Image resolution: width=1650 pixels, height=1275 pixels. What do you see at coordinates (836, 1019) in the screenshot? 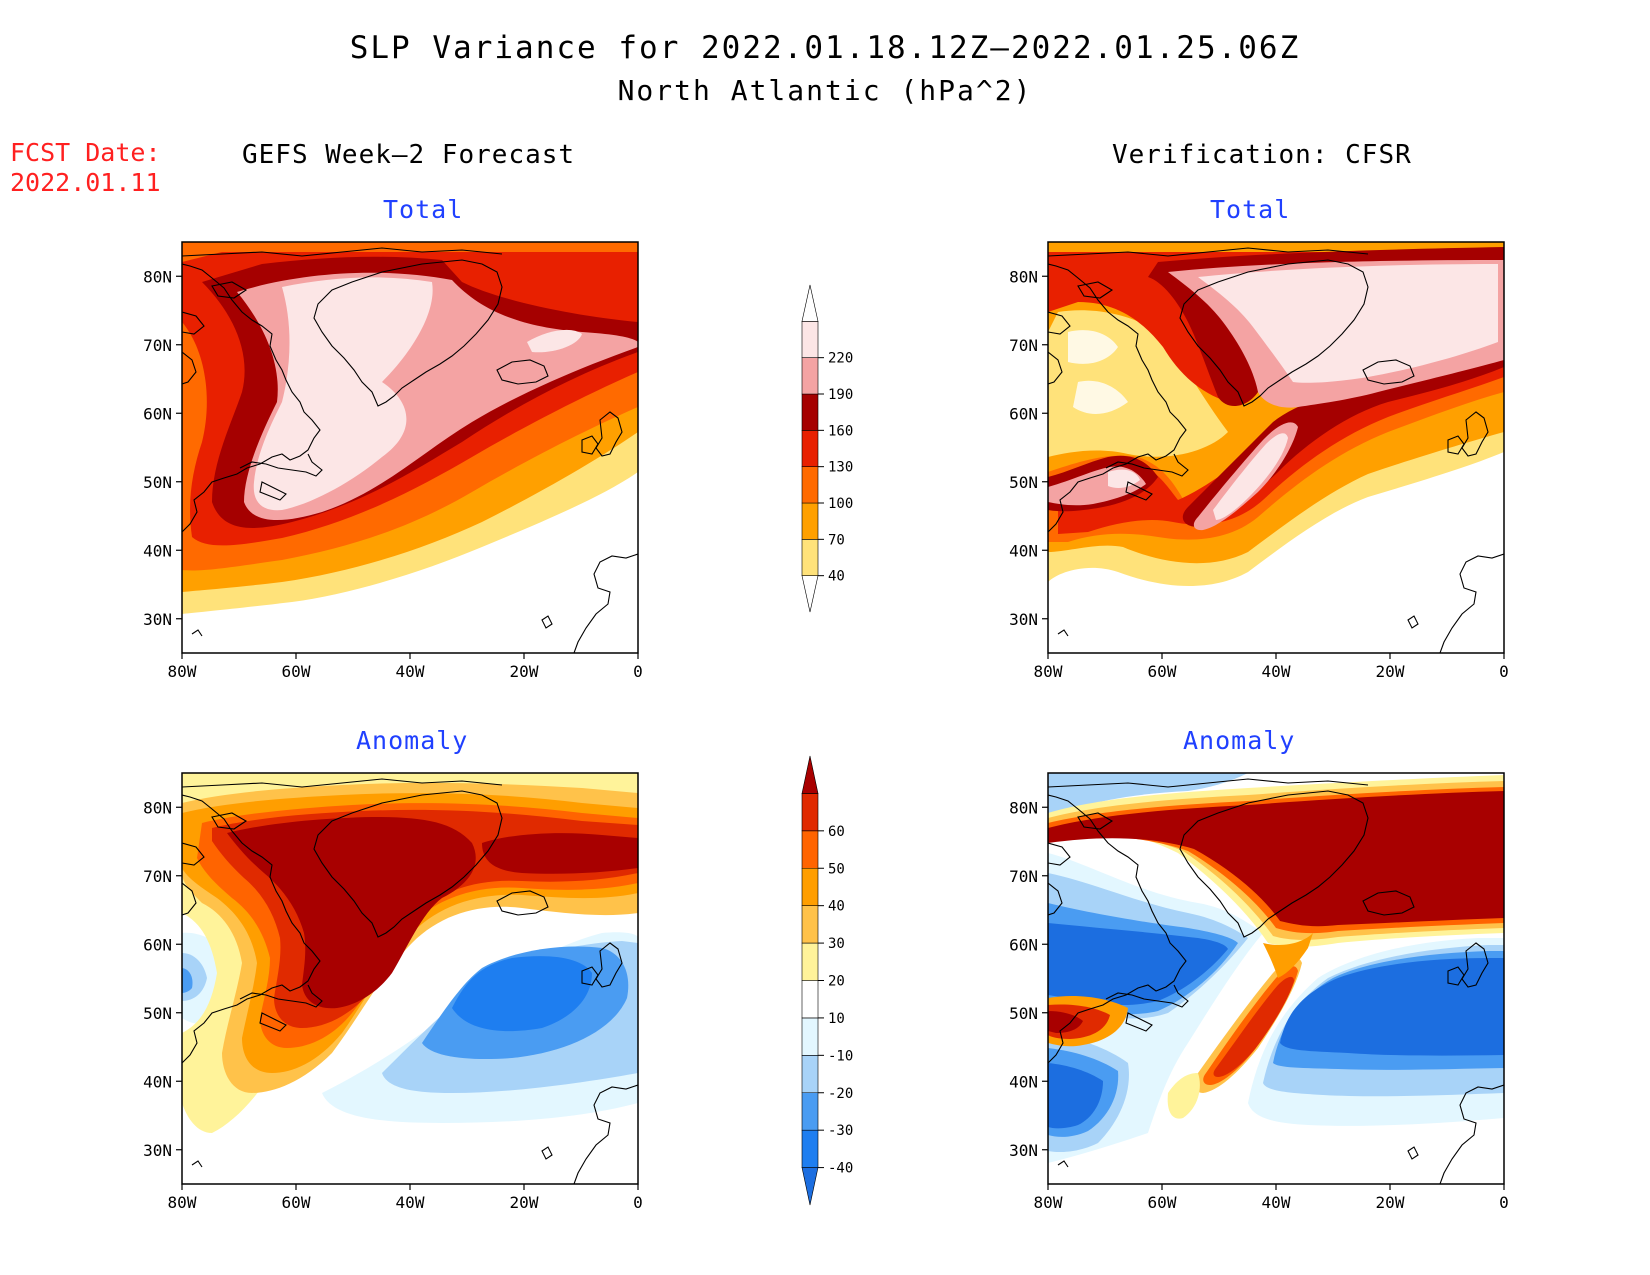
I see `colorbar-label: 10` at bounding box center [836, 1019].